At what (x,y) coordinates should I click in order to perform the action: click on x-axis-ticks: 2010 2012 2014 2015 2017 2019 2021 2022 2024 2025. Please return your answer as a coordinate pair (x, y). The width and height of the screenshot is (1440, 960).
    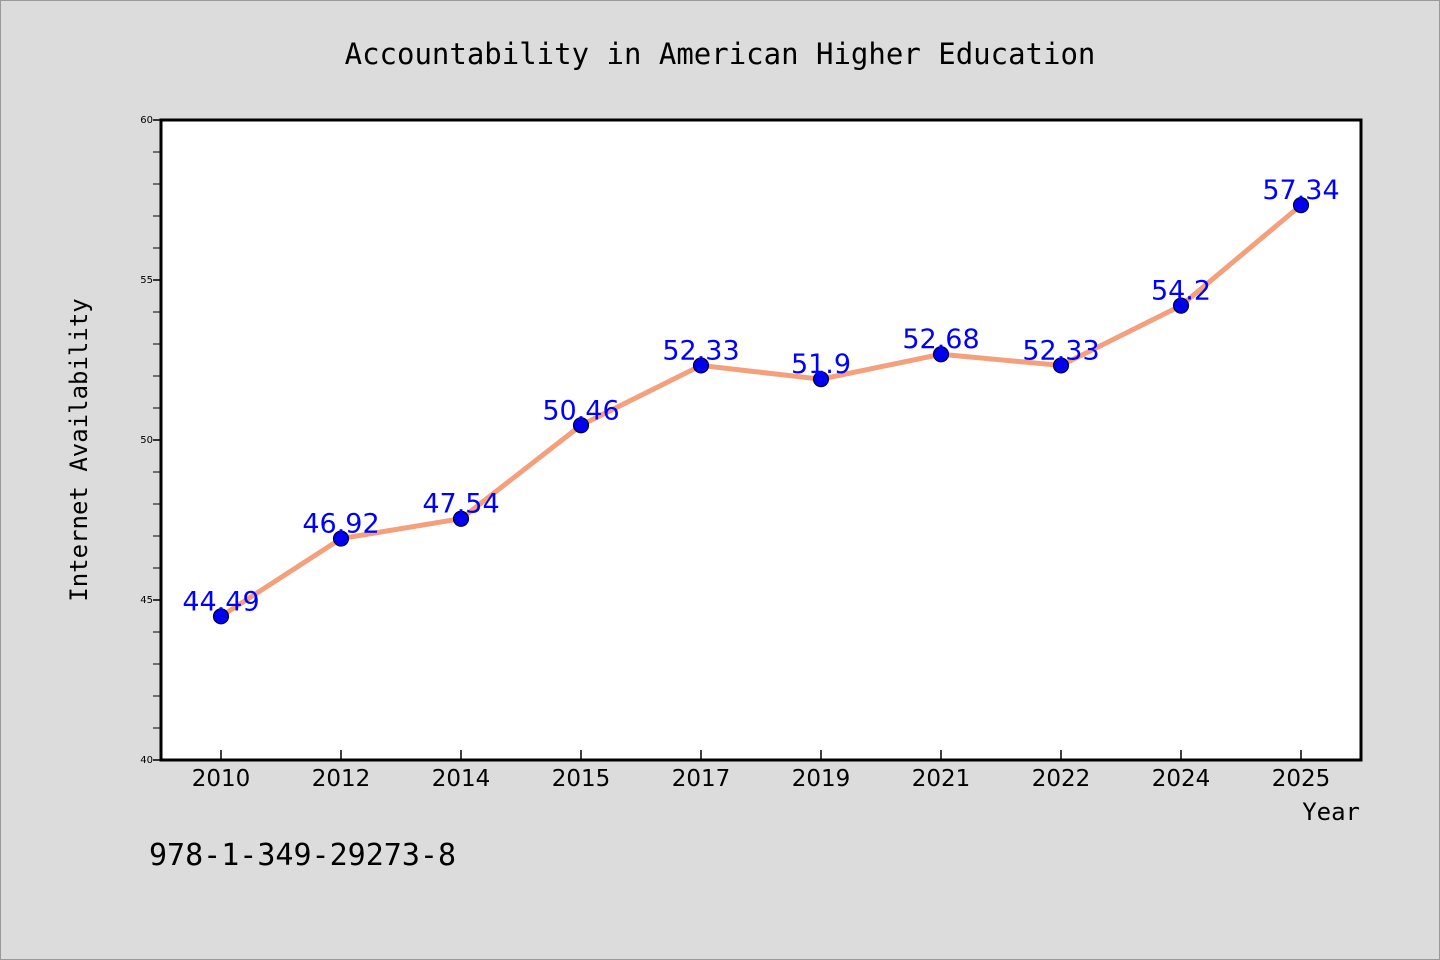
    Looking at the image, I should click on (761, 771).